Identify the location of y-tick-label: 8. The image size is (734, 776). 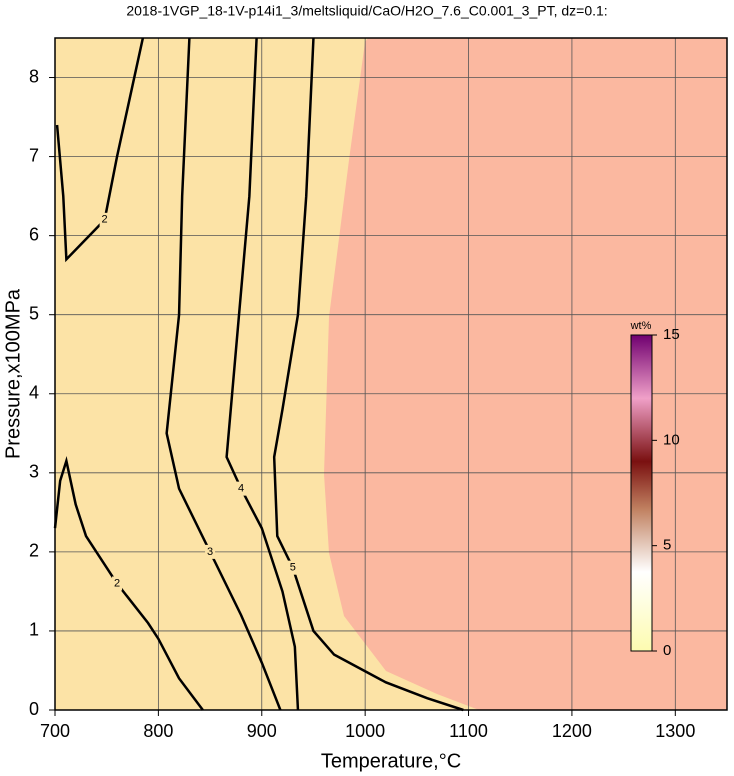
(34, 76).